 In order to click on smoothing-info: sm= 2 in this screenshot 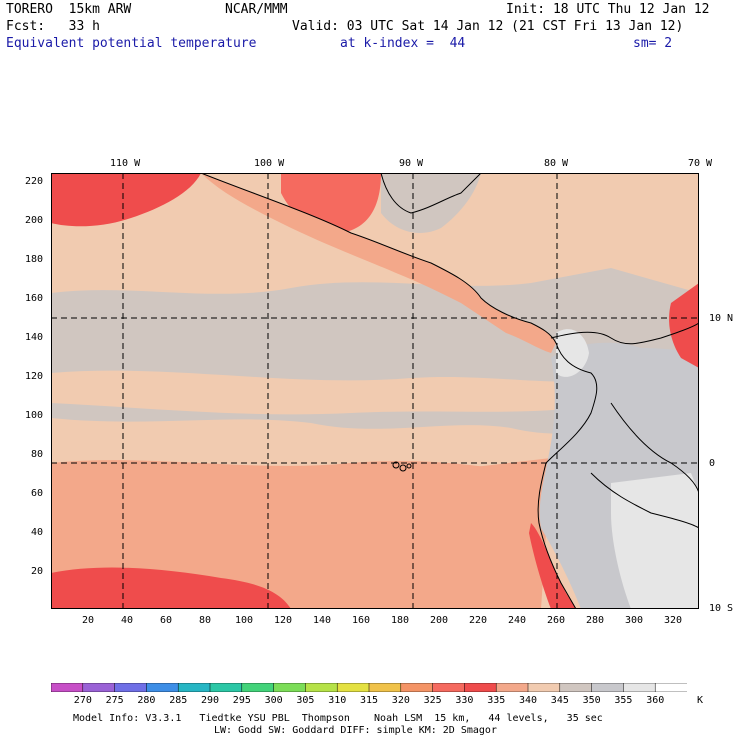, I will do `click(653, 43)`.